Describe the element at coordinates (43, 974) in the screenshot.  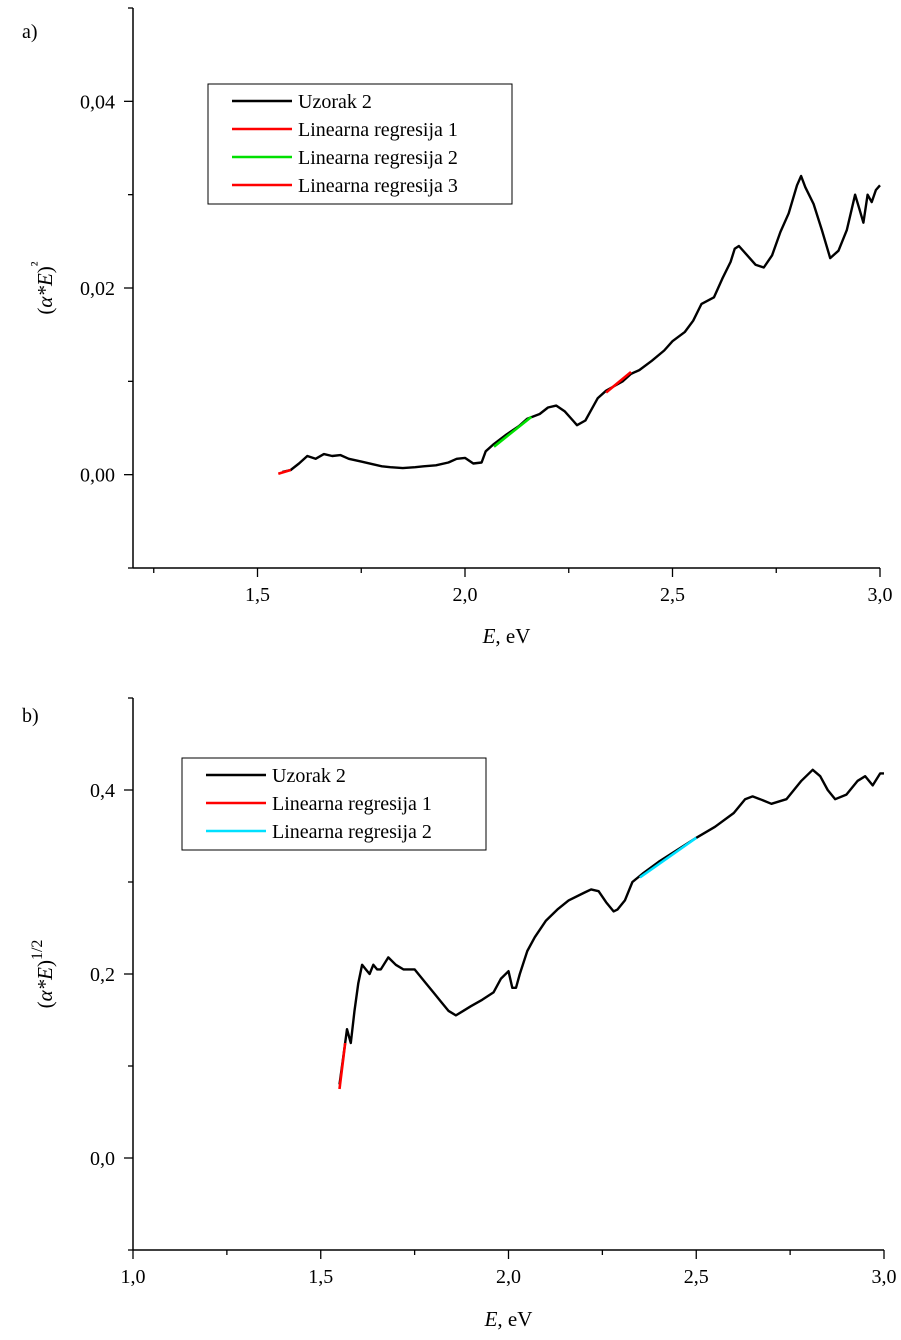
I see `y-axis-title: (α*E)1/2` at that location.